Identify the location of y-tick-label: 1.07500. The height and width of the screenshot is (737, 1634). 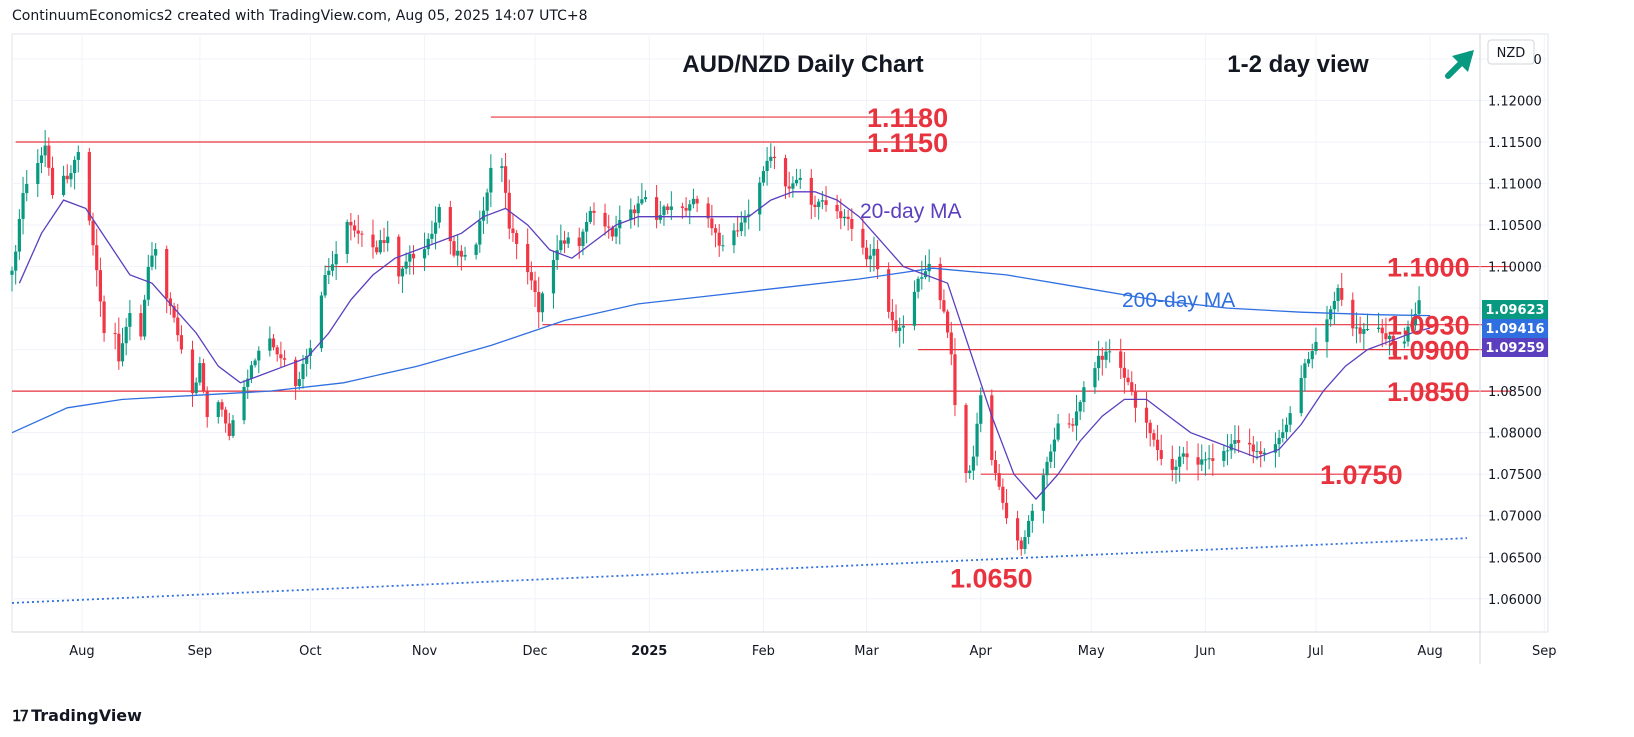
(1515, 475).